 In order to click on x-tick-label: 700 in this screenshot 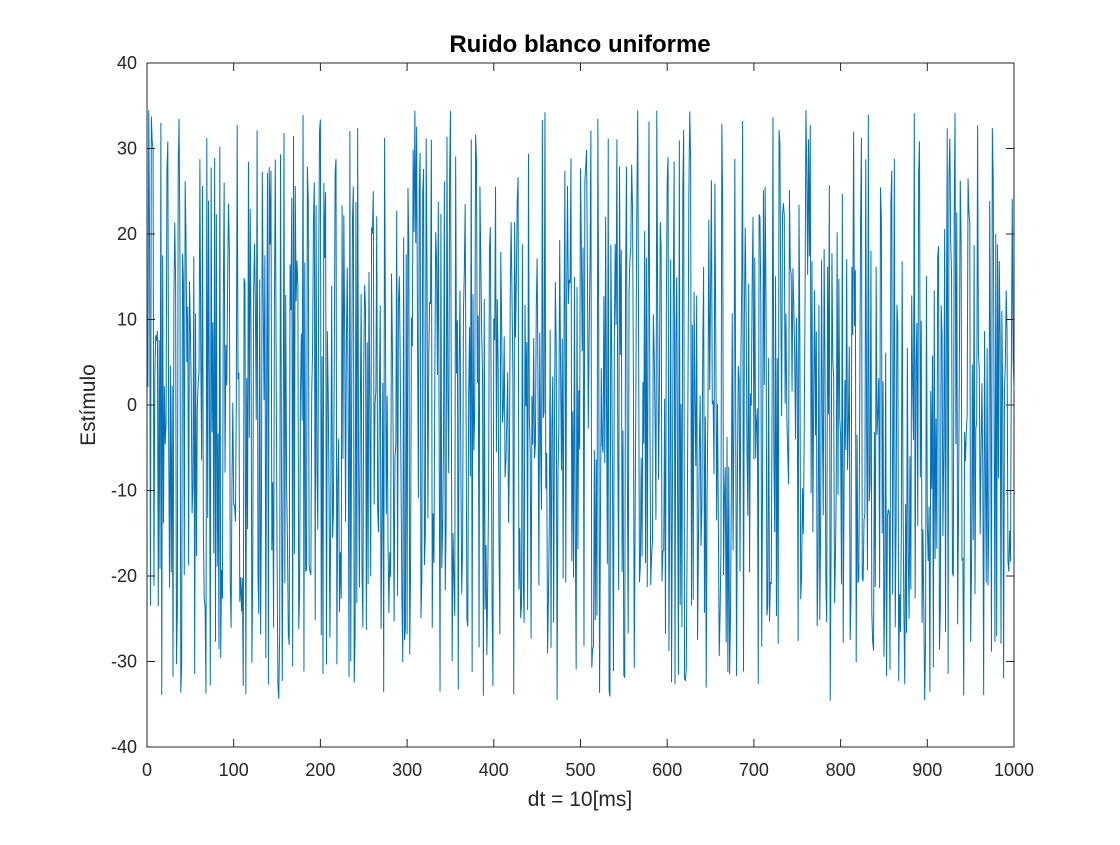, I will do `click(754, 770)`.